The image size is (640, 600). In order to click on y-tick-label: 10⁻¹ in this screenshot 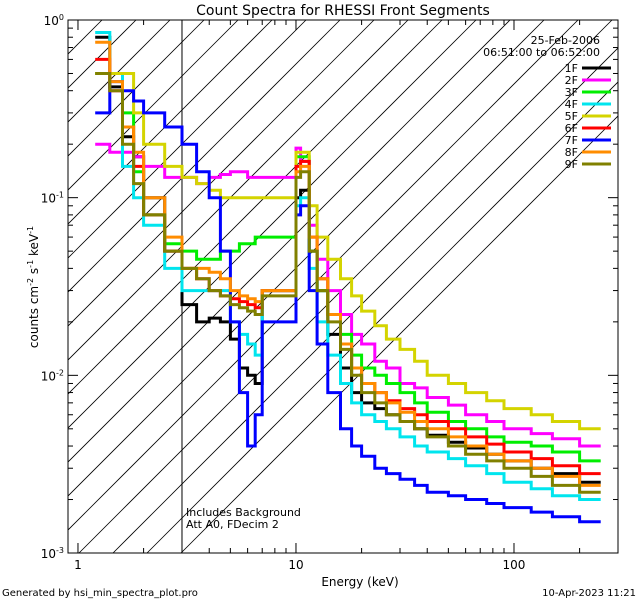, I will do `click(52, 198)`.